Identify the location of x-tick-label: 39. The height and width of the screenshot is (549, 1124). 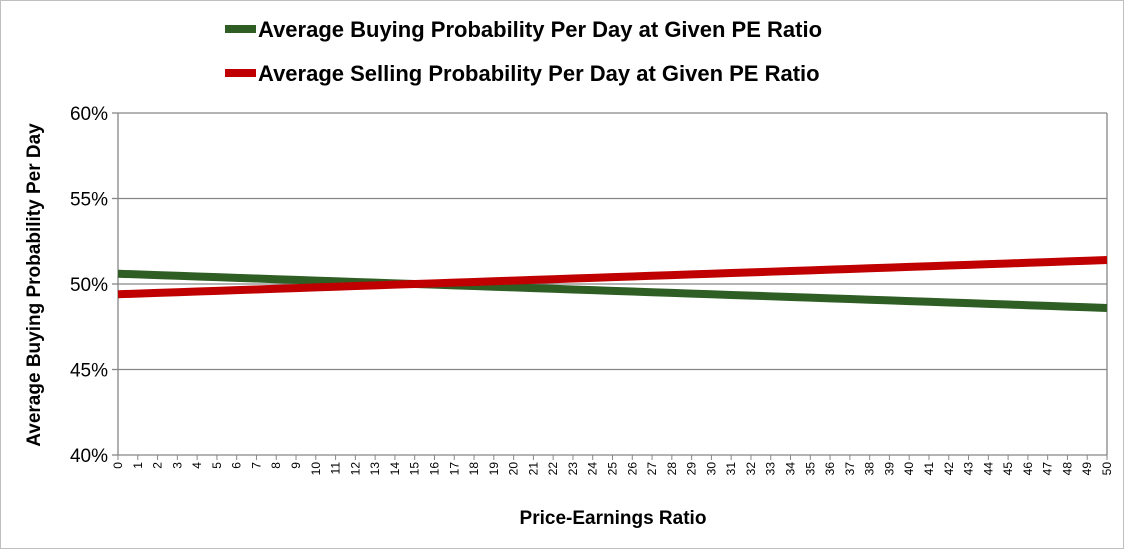
(889, 469).